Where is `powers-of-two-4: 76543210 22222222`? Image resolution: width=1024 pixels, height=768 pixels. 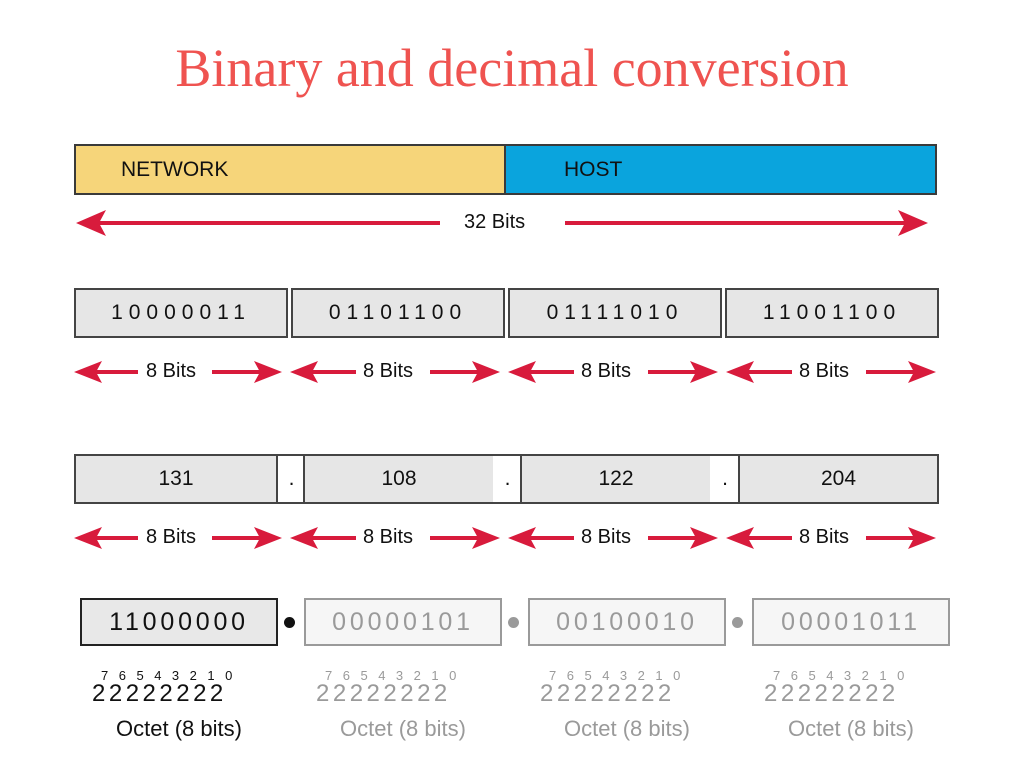
powers-of-two-4: 76543210 22222222 is located at coordinates (859, 688).